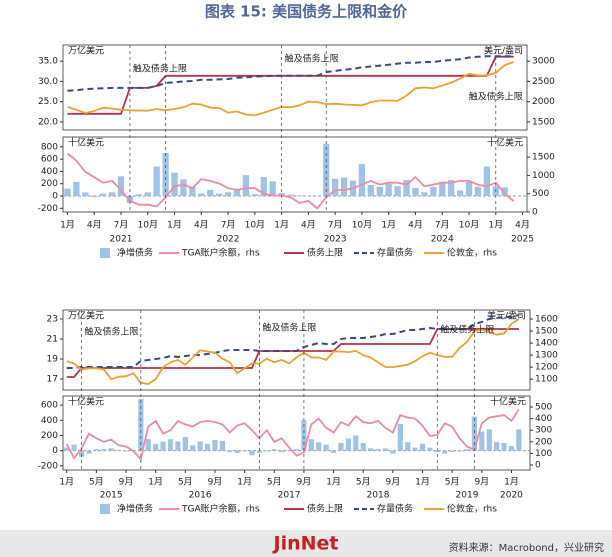 The width and height of the screenshot is (612, 557). I want to click on legend-swatch, so click(105, 509).